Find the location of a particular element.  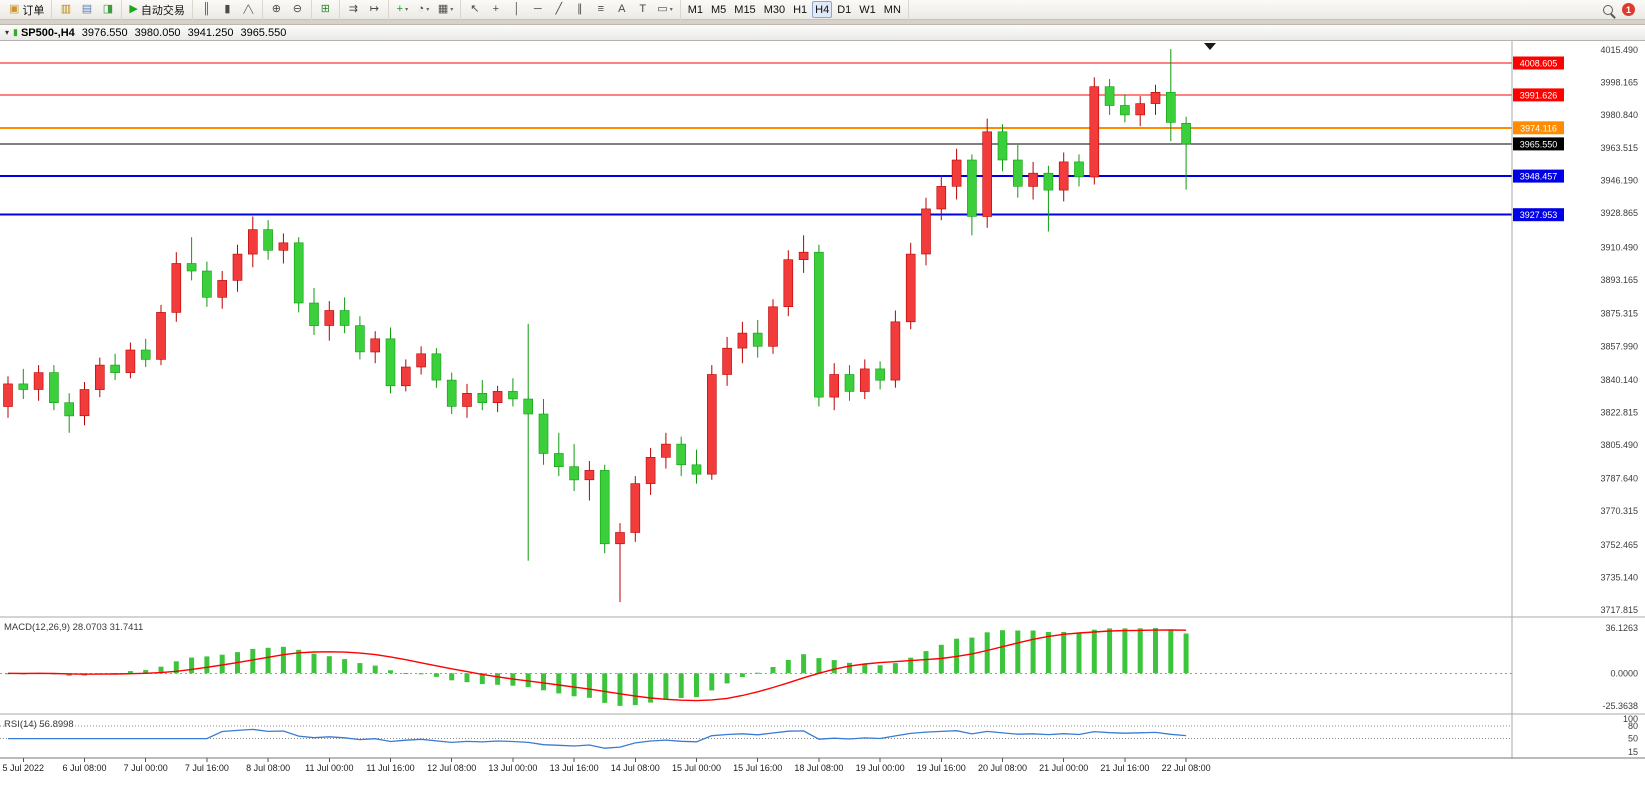

zoom-in-icon: ⊕ is located at coordinates (276, 9).